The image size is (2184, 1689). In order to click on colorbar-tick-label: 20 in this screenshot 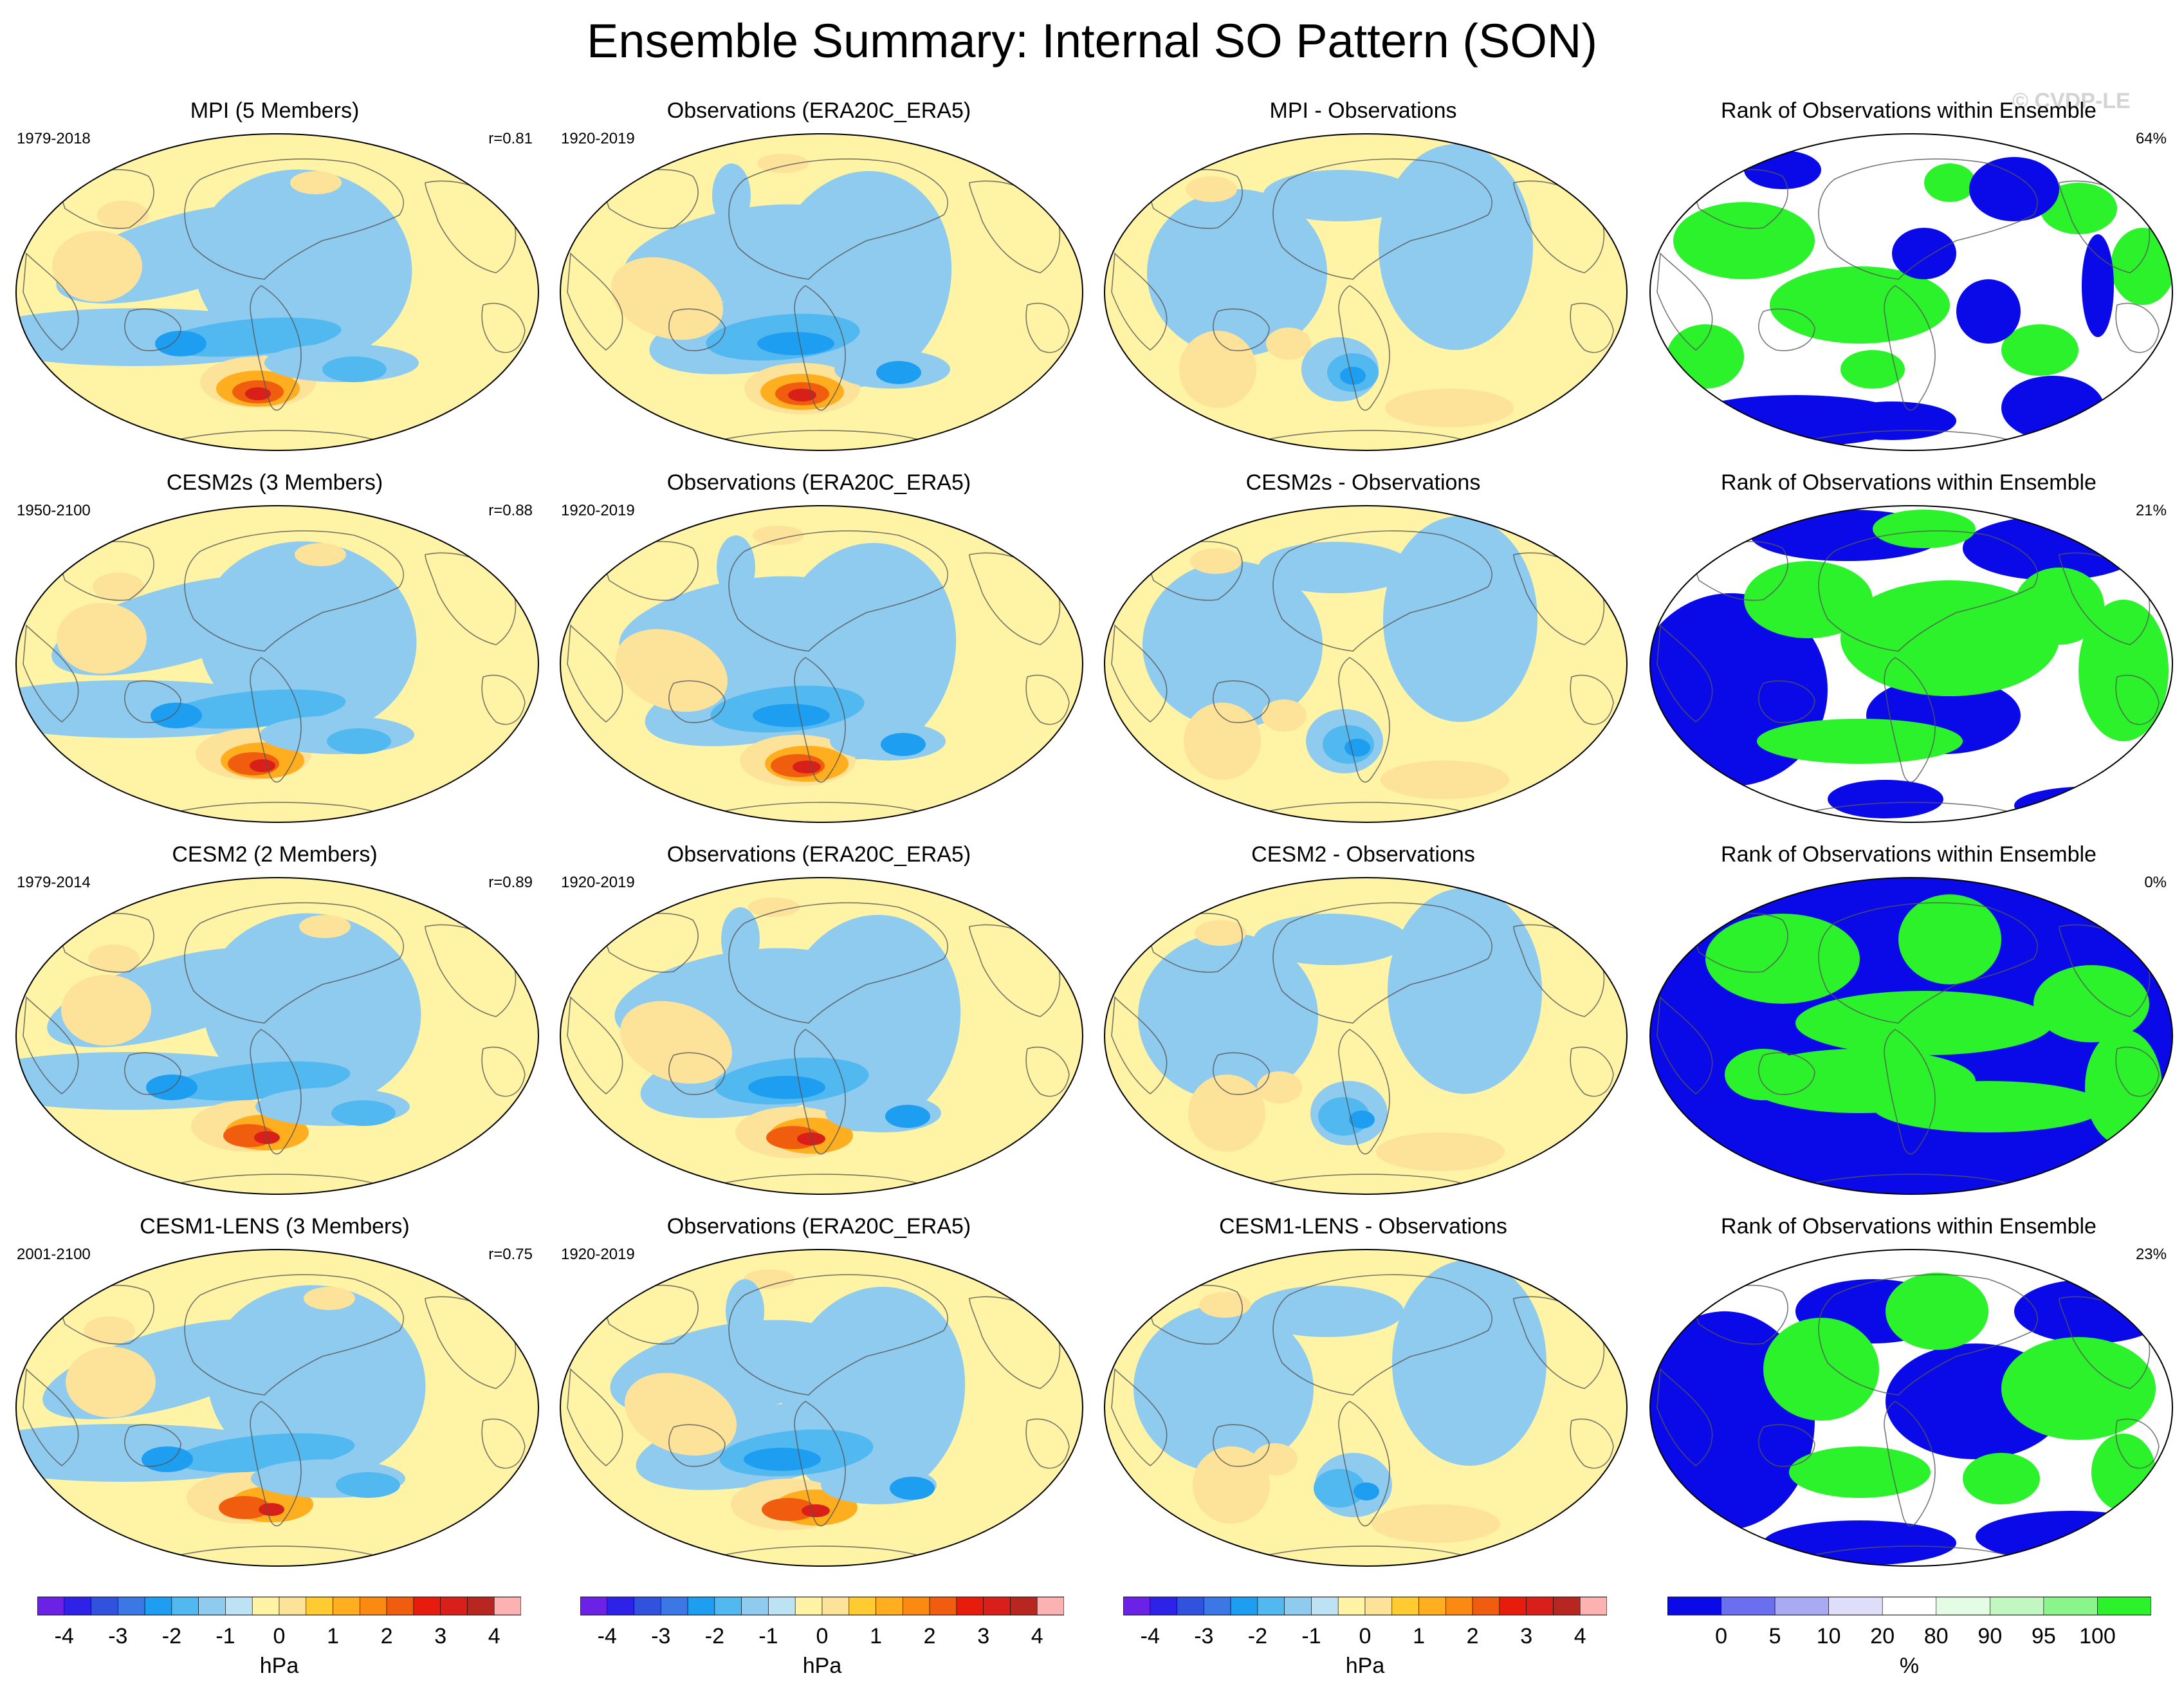, I will do `click(1882, 1636)`.